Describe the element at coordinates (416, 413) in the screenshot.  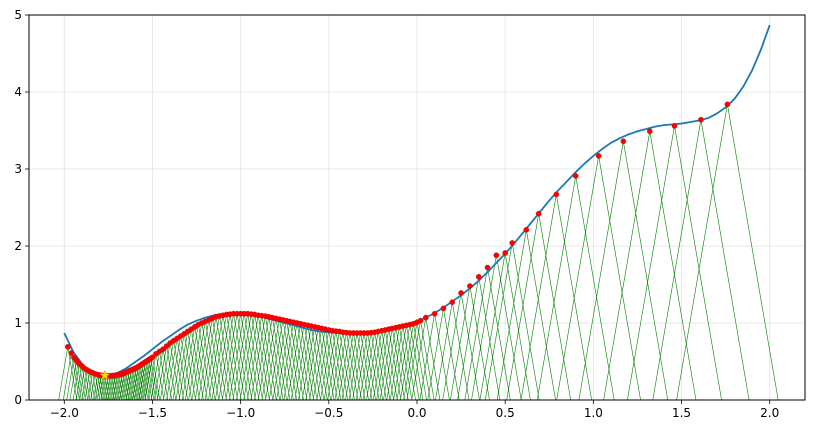
I see `x-tick-label: 0.0` at that location.